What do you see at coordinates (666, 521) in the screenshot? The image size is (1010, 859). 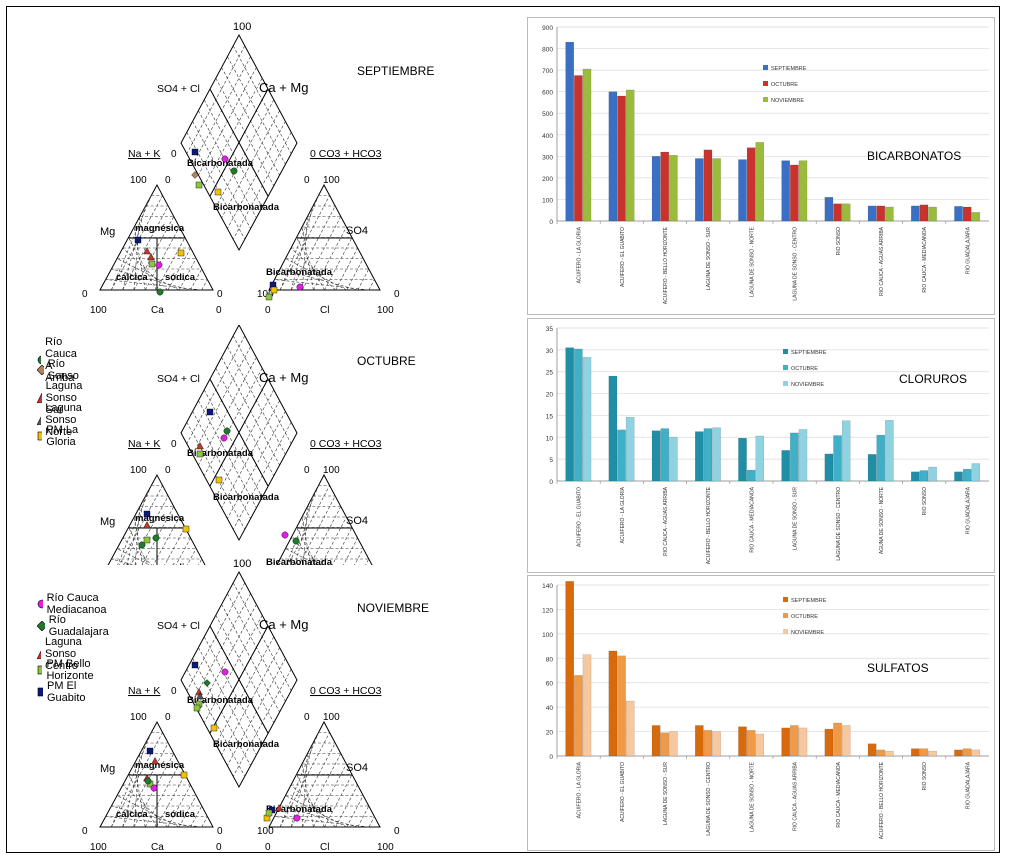 I see `x-tick-label: RIO CAUCA - AGUAS ARRIBA` at bounding box center [666, 521].